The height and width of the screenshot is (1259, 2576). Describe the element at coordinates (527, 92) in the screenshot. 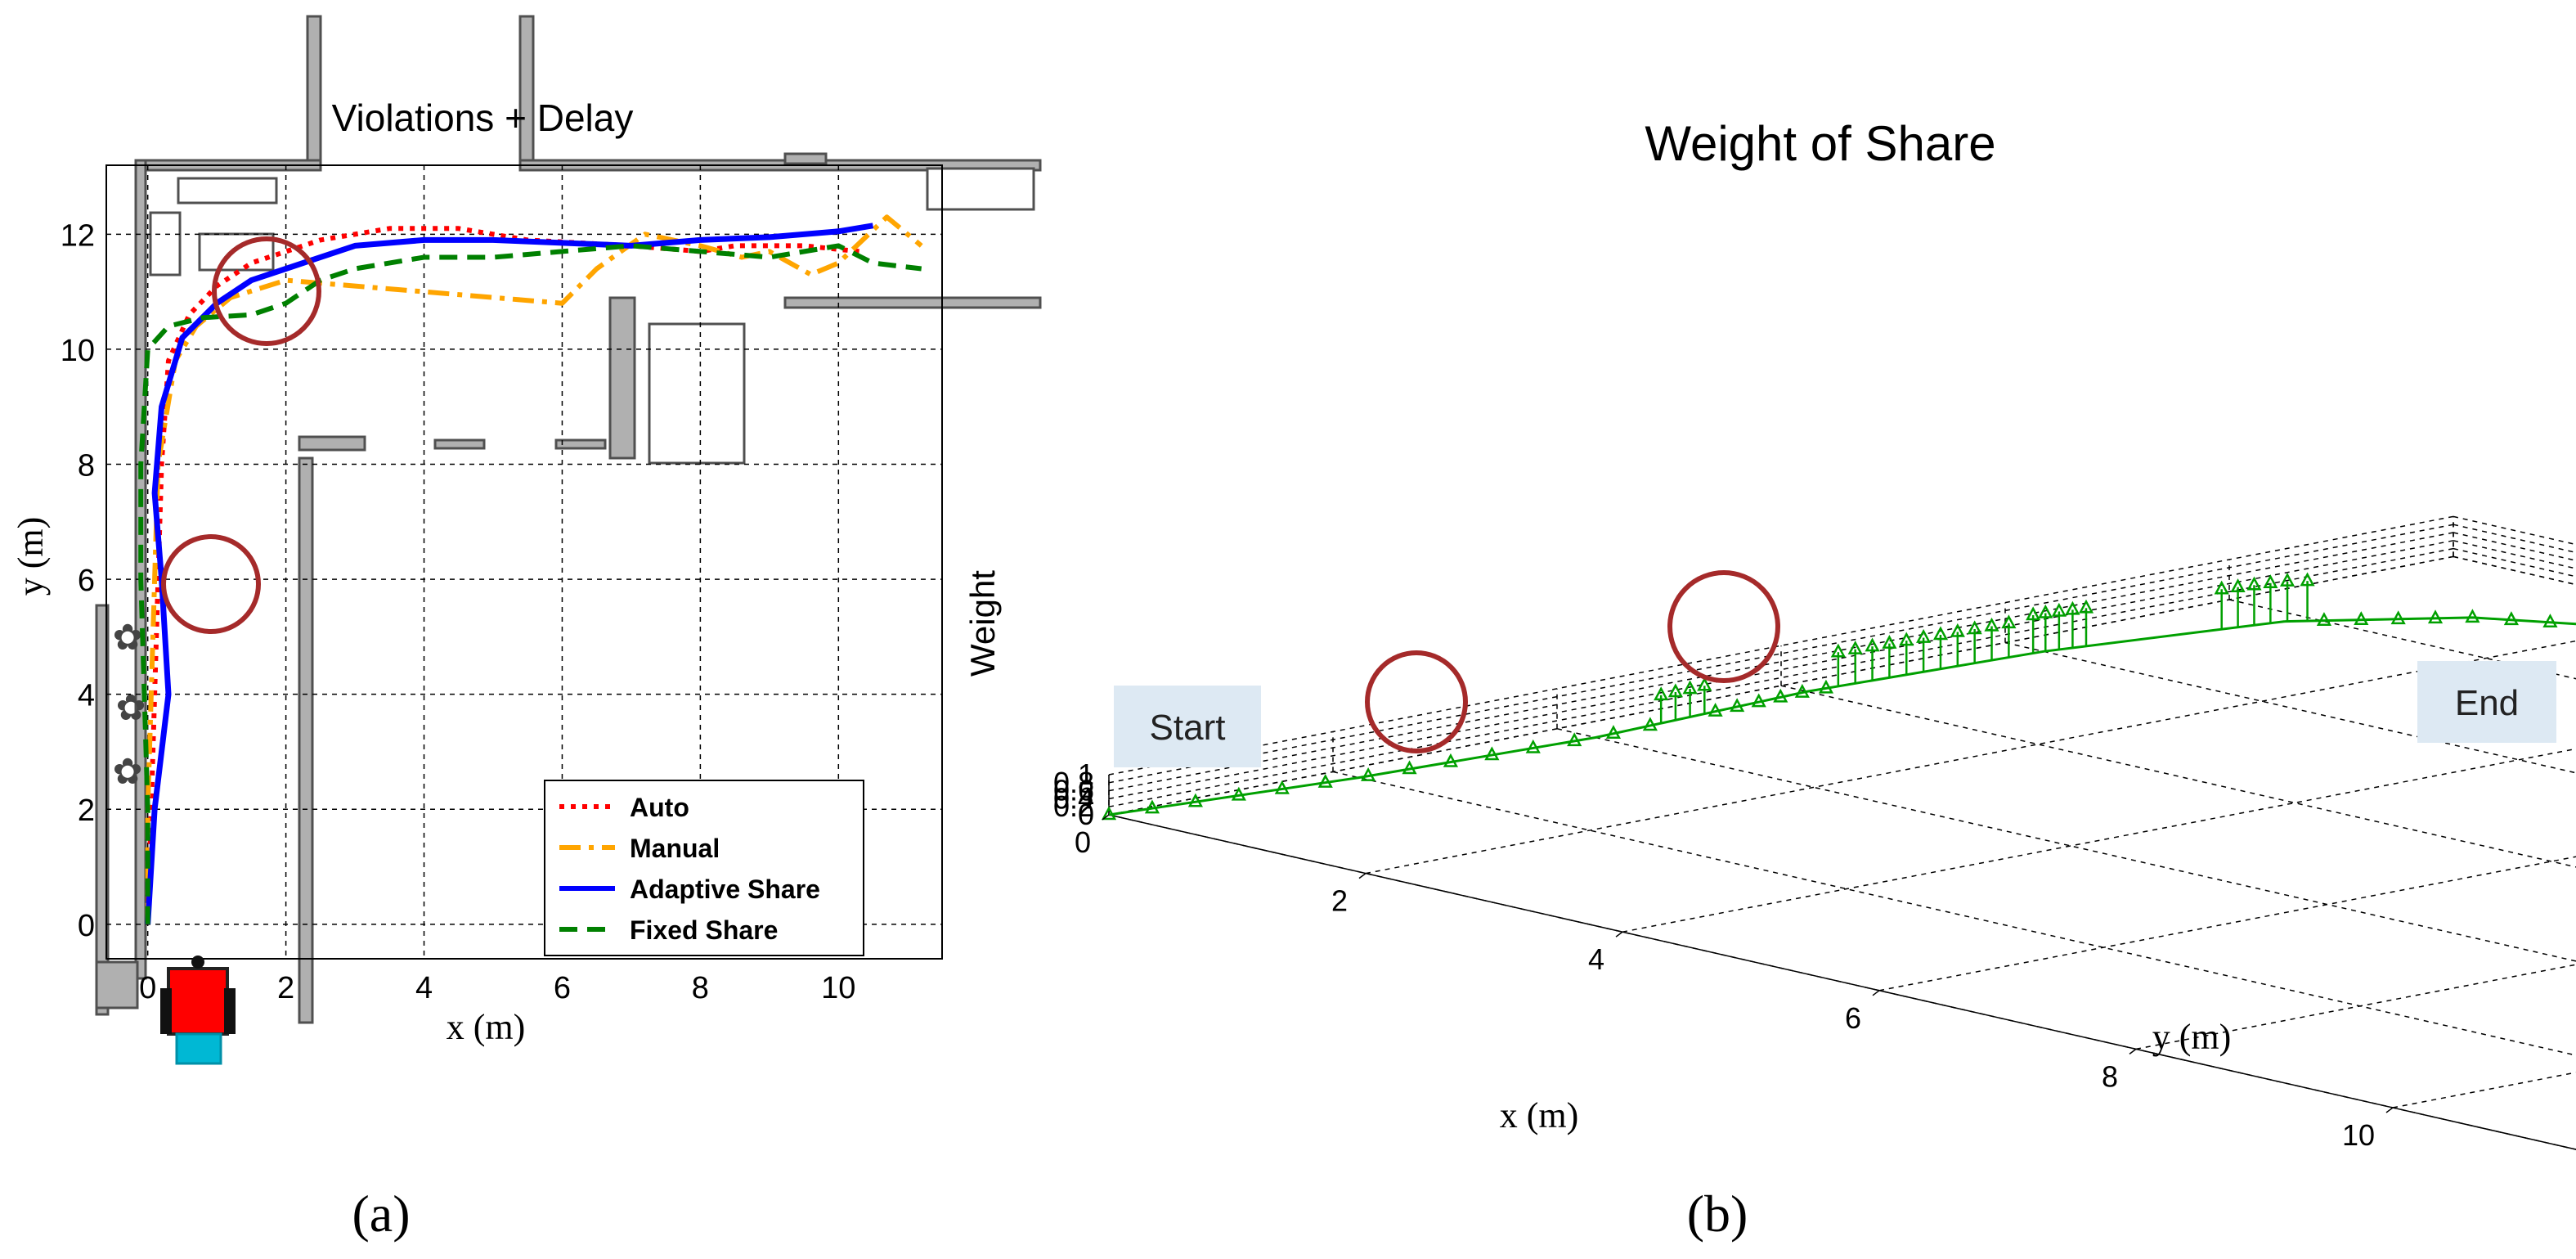

I see `wall-top-right` at that location.